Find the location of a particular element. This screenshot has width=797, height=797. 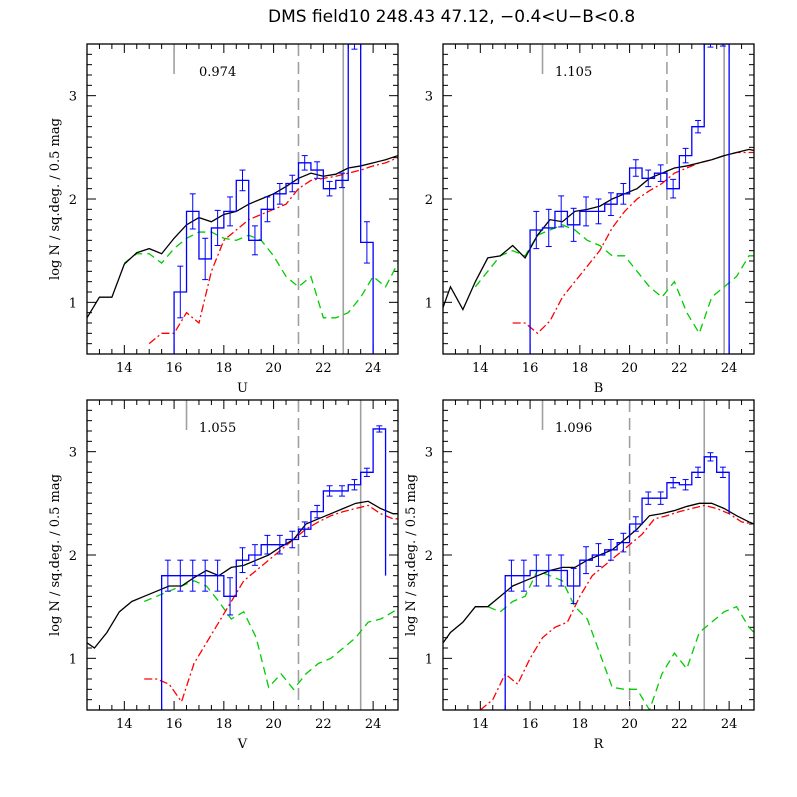

panel-b-x-tick-label: 24 is located at coordinates (729, 368).